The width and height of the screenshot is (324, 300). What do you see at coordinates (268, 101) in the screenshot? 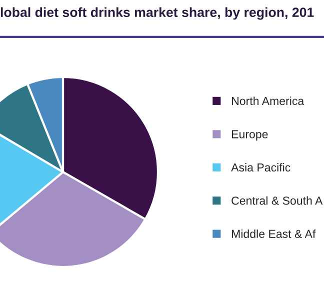
I see `legend-label: North America` at bounding box center [268, 101].